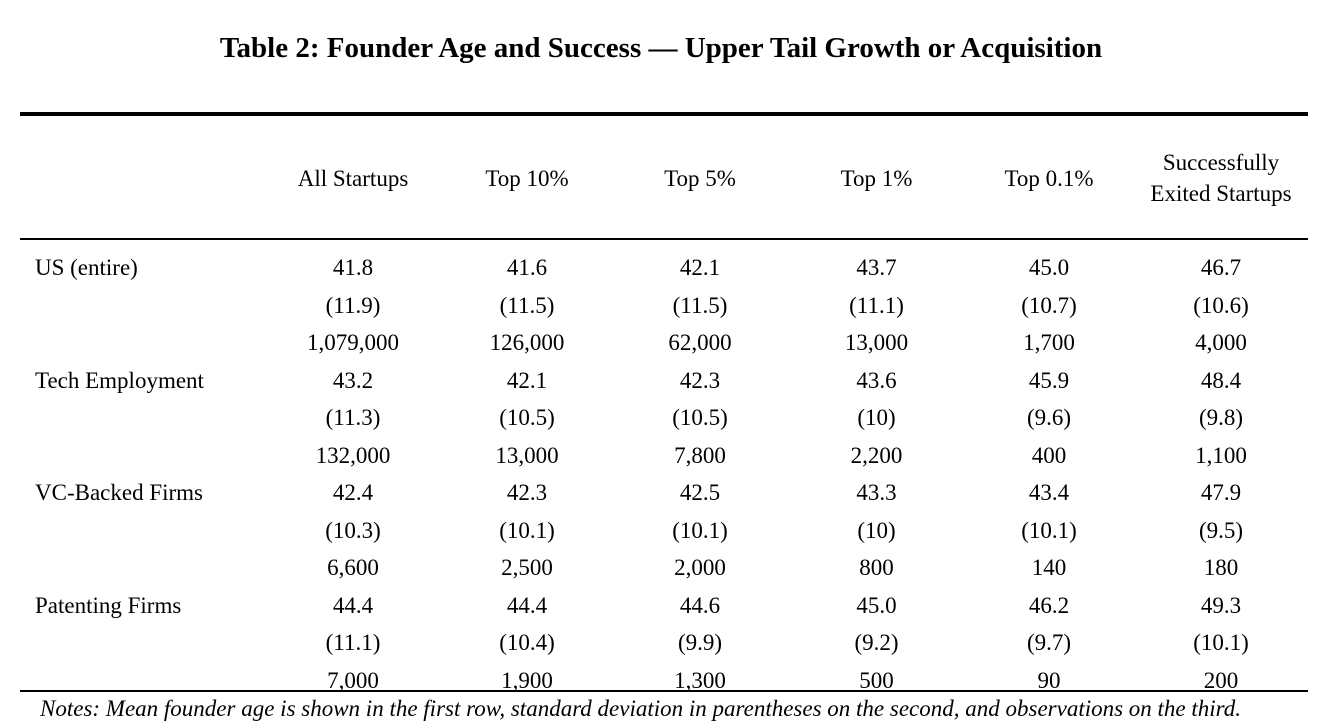 This screenshot has width=1322, height=724. I want to click on table-cell: (10.4), so click(527, 642).